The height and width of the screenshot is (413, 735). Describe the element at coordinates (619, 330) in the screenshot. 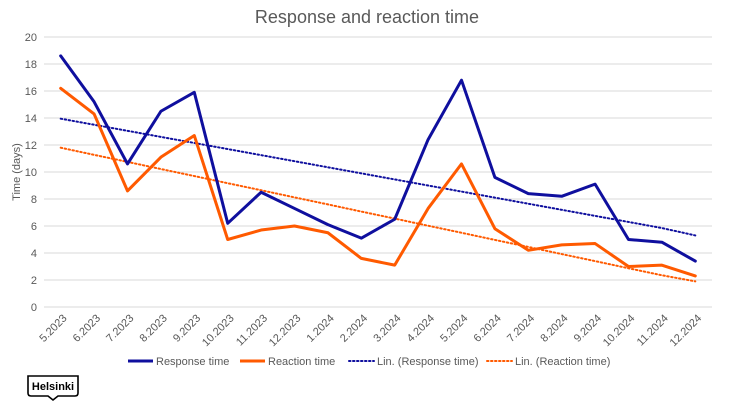

I see `x-tick-label: 10.2024` at that location.